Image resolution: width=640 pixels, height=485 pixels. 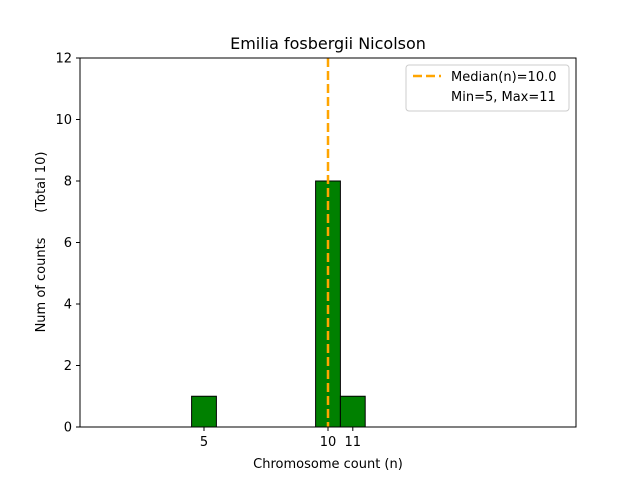 I want to click on y-tick-label: 0, so click(x=68, y=428).